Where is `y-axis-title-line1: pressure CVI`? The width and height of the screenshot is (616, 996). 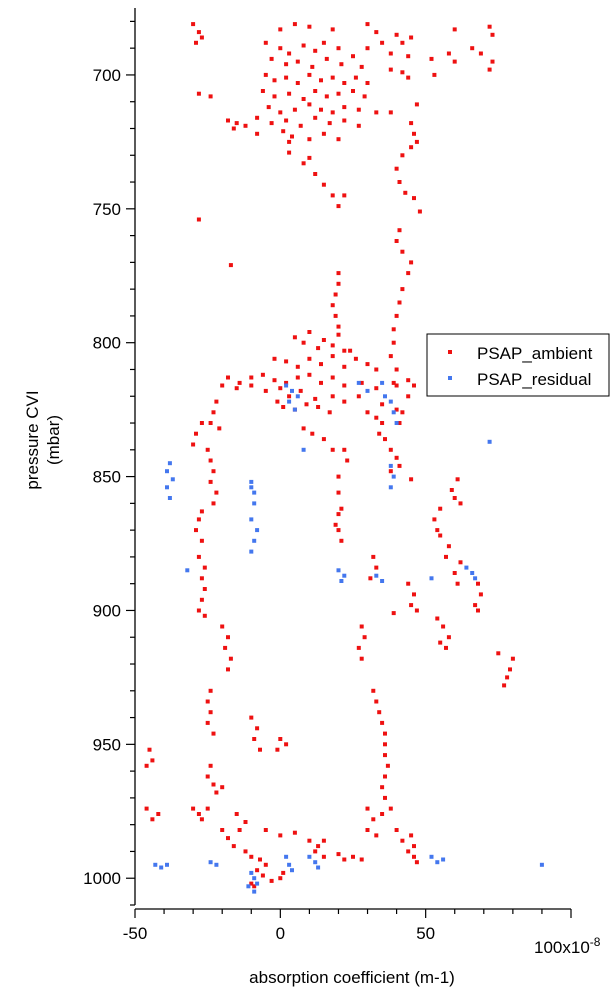
y-axis-title-line1: pressure CVI is located at coordinates (32, 439).